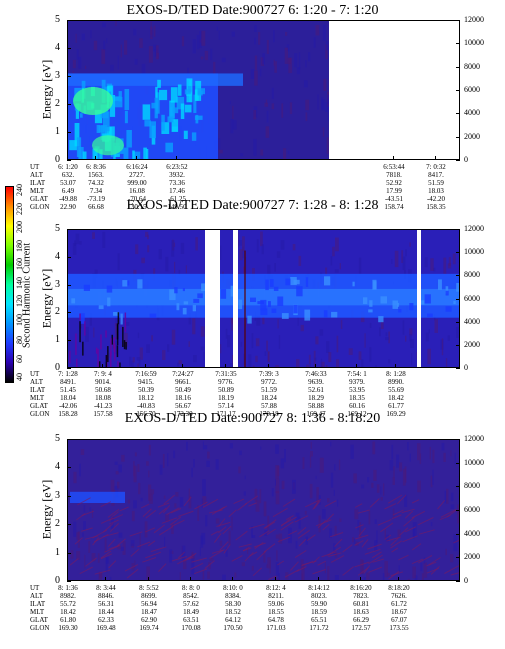  I want to click on orbit-value: 7:31:35, so click(226, 374).